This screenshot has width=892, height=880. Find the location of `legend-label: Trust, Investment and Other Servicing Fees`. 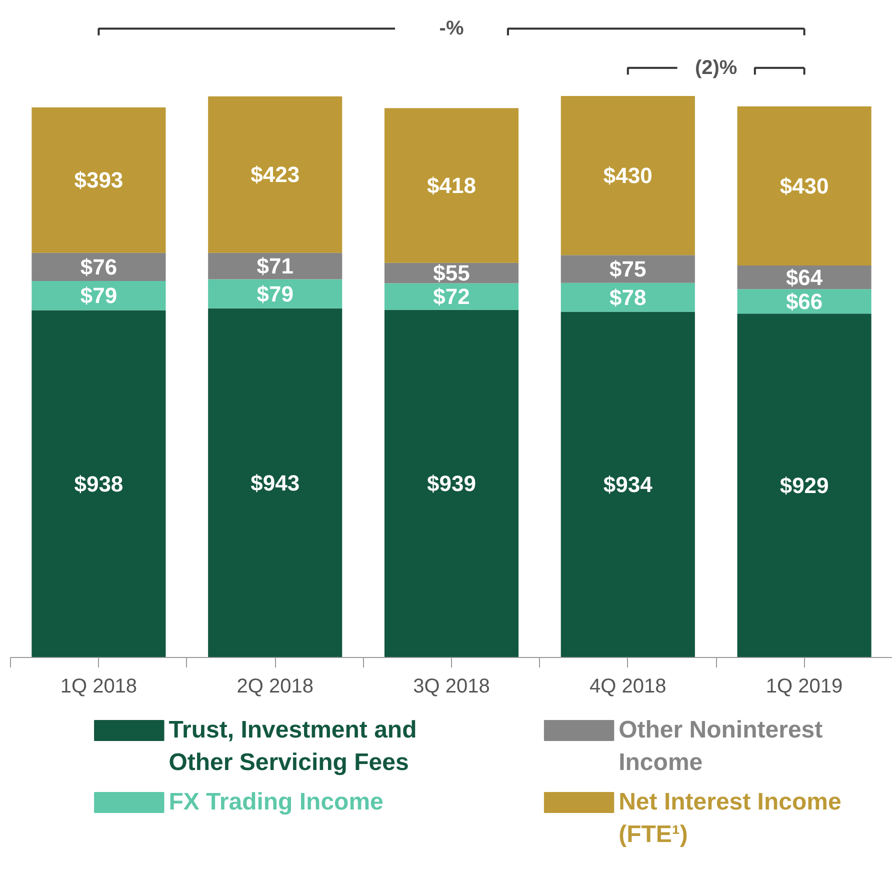

legend-label: Trust, Investment and Other Servicing Fees is located at coordinates (292, 746).